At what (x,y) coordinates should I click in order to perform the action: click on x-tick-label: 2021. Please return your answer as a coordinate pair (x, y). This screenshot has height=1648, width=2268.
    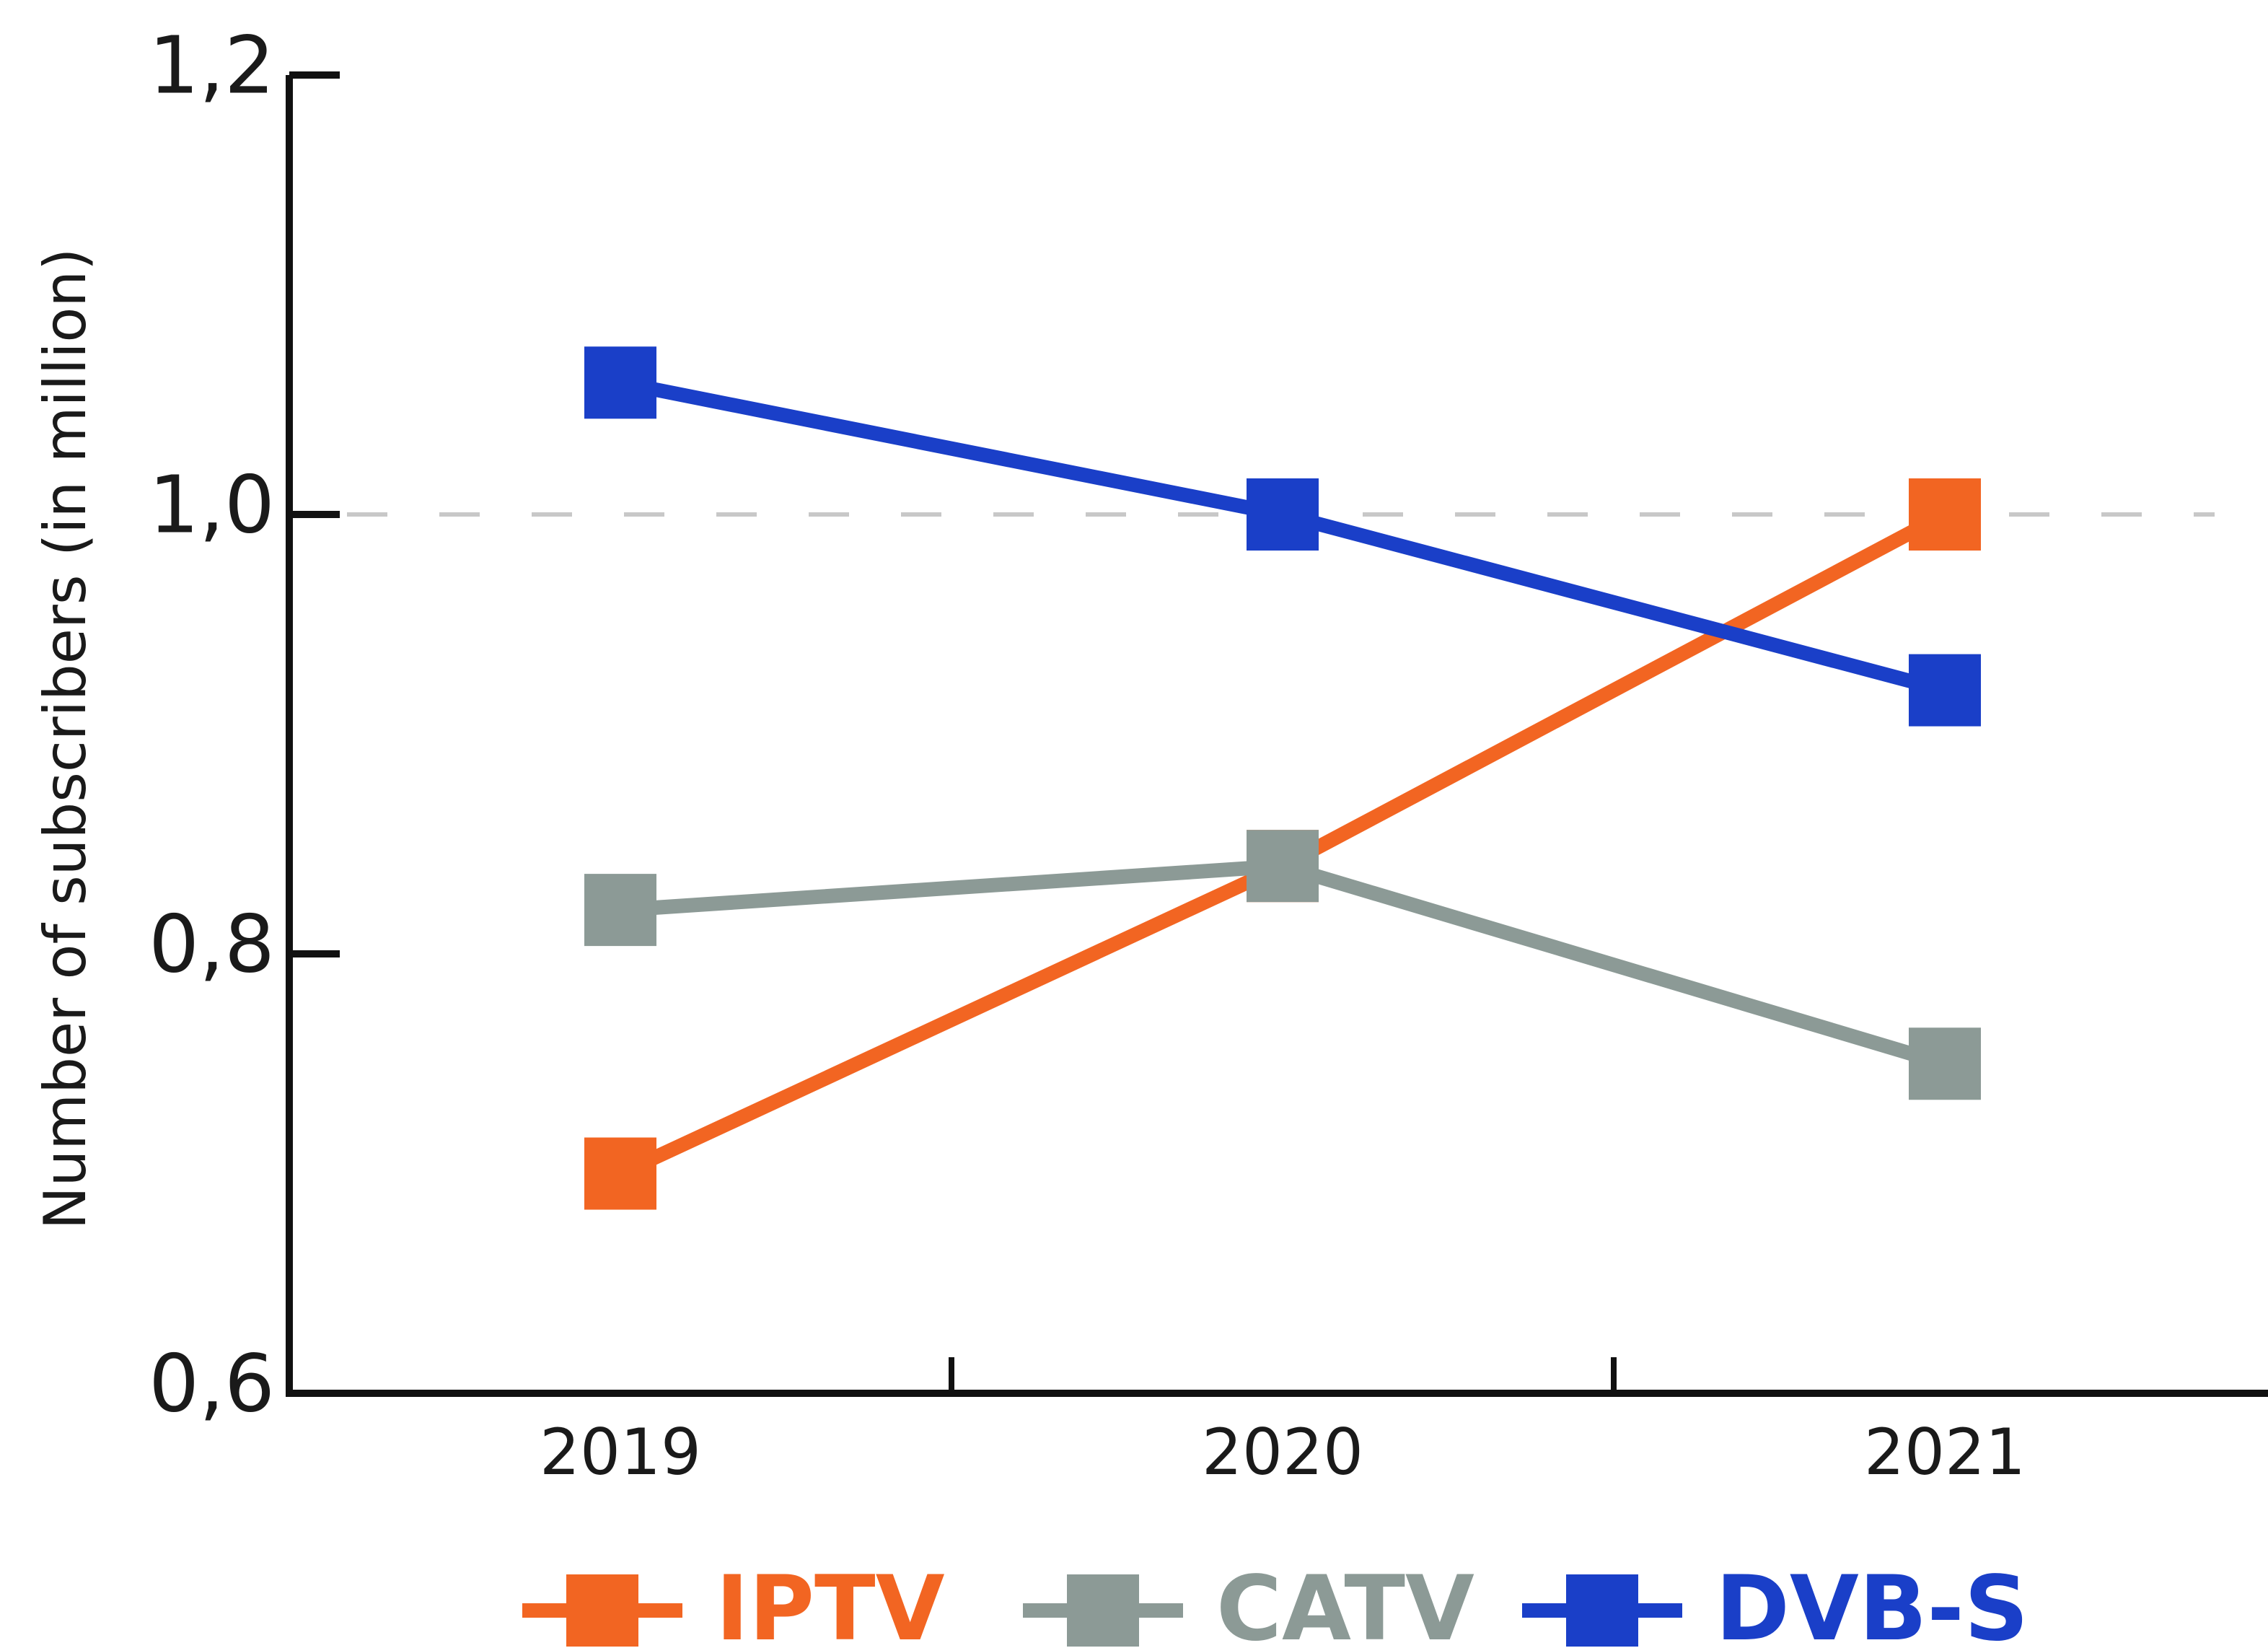
    Looking at the image, I should click on (1945, 1452).